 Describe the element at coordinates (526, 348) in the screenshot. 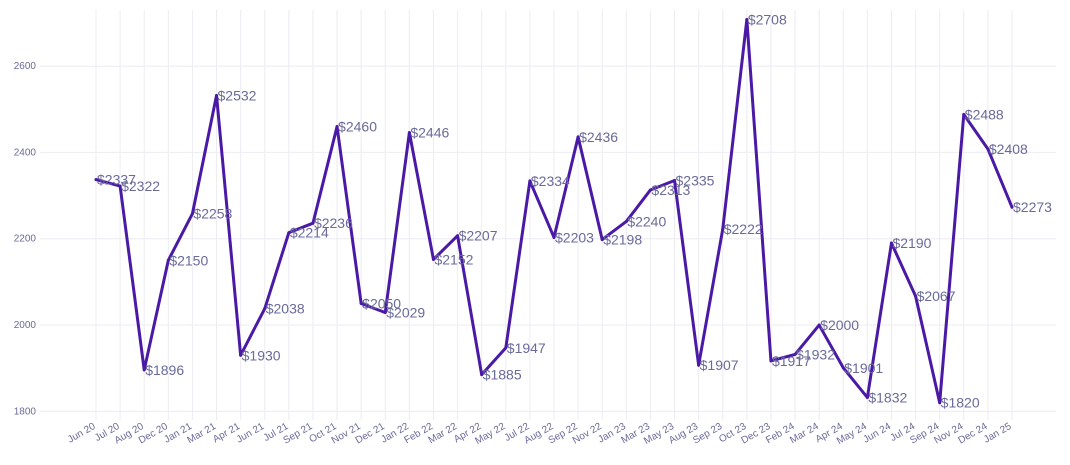

I see `data-label: $1947` at that location.